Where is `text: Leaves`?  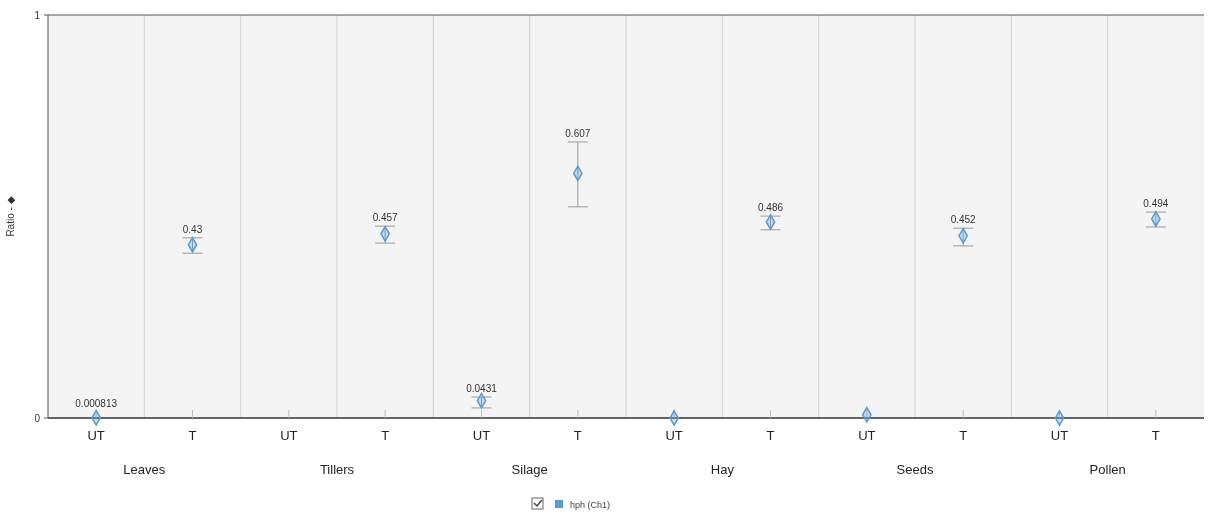
text: Leaves is located at coordinates (144, 469).